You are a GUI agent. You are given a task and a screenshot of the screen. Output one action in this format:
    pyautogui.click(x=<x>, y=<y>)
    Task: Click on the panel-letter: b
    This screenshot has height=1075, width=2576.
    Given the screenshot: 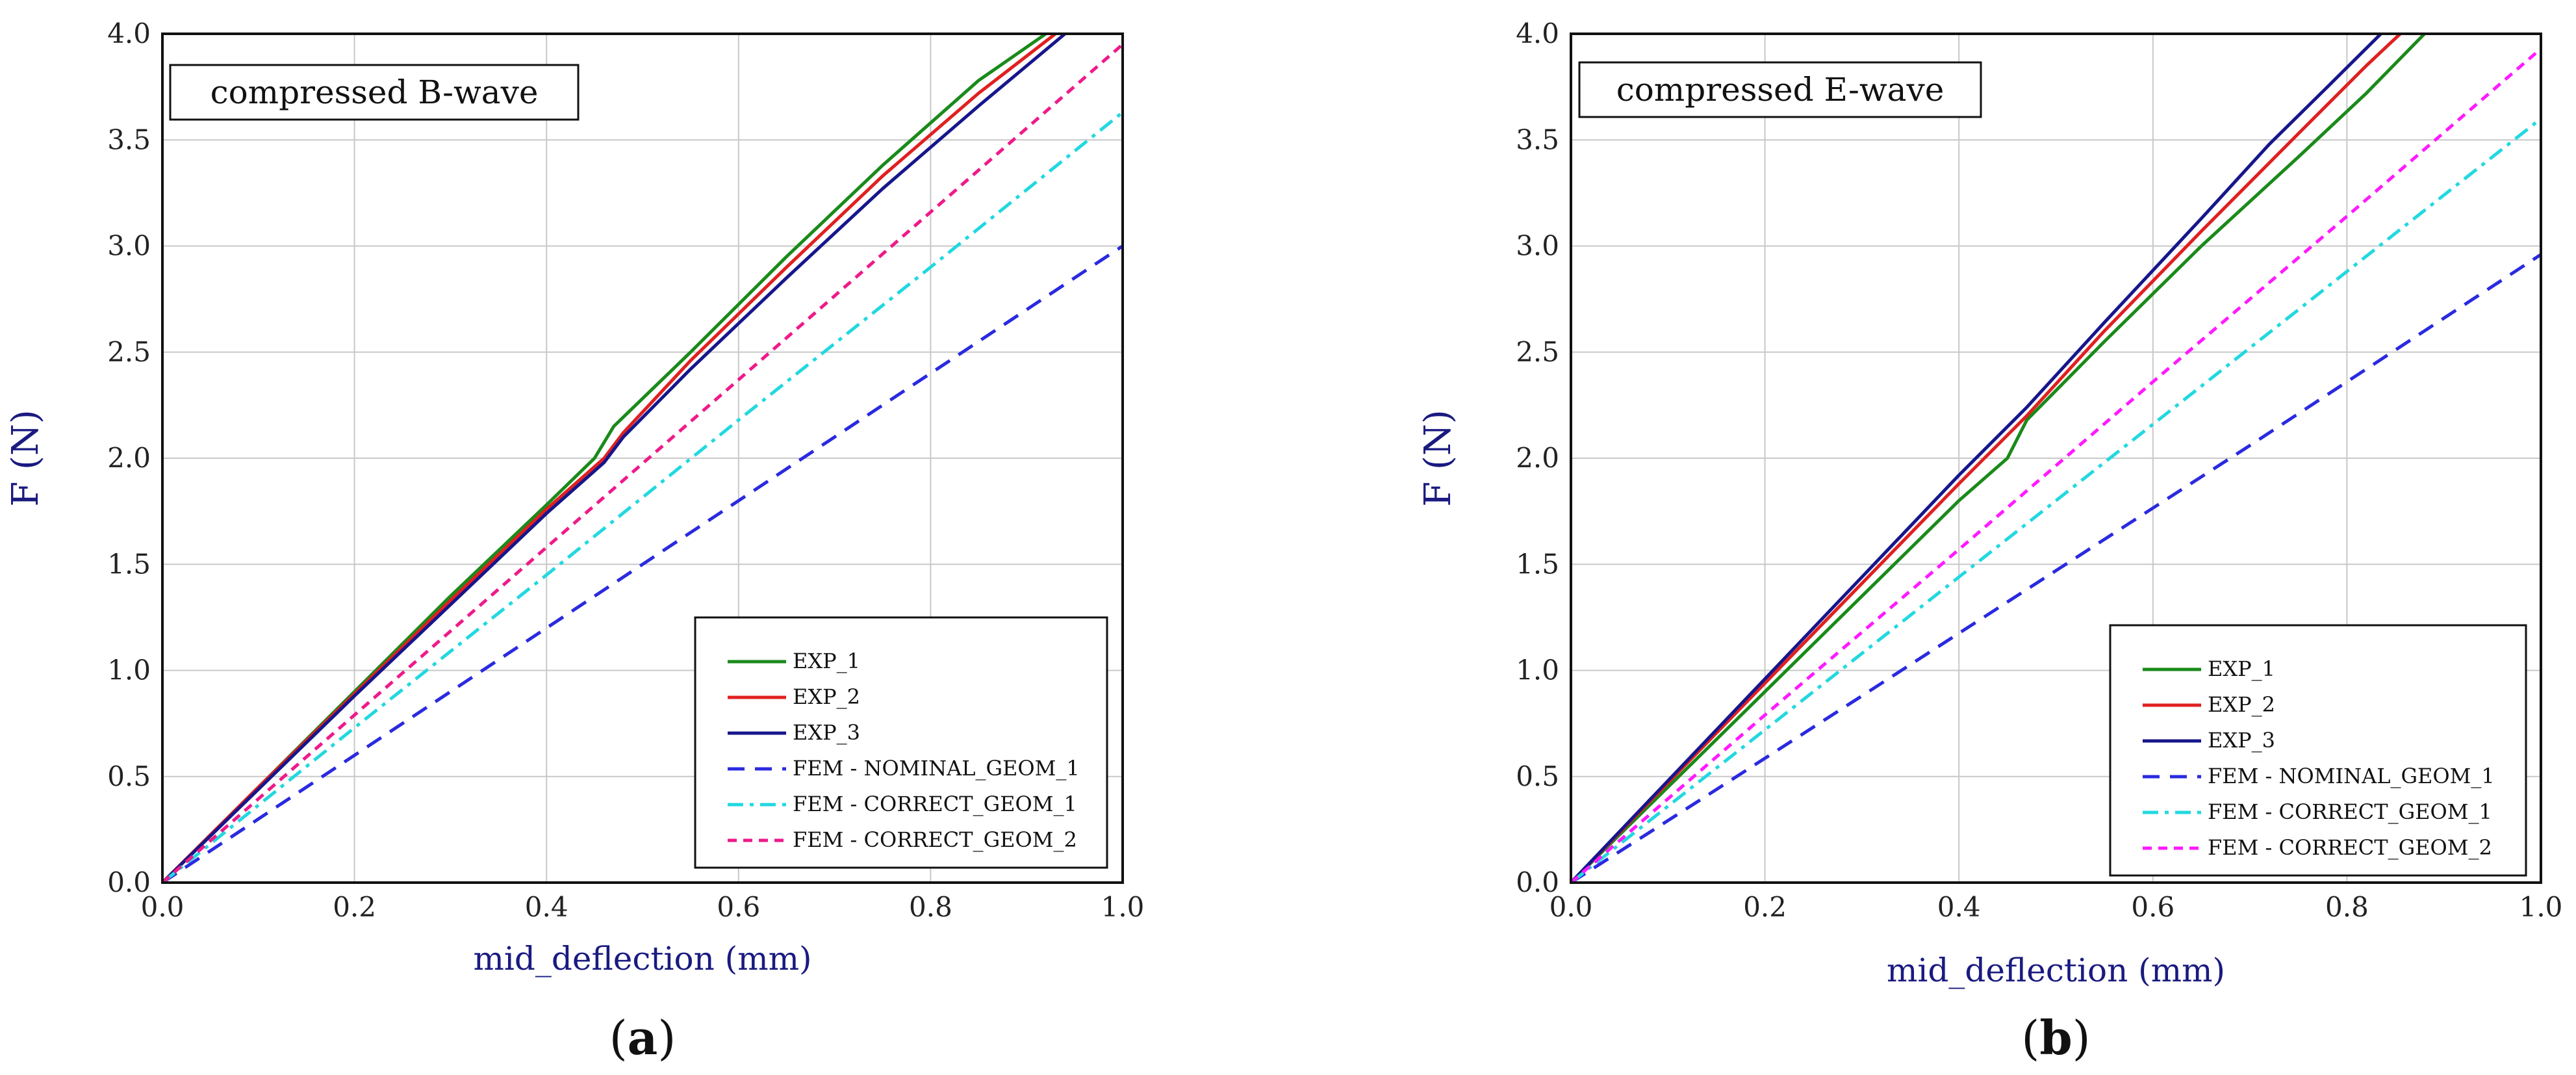 What is the action you would take?
    pyautogui.click(x=2055, y=1037)
    